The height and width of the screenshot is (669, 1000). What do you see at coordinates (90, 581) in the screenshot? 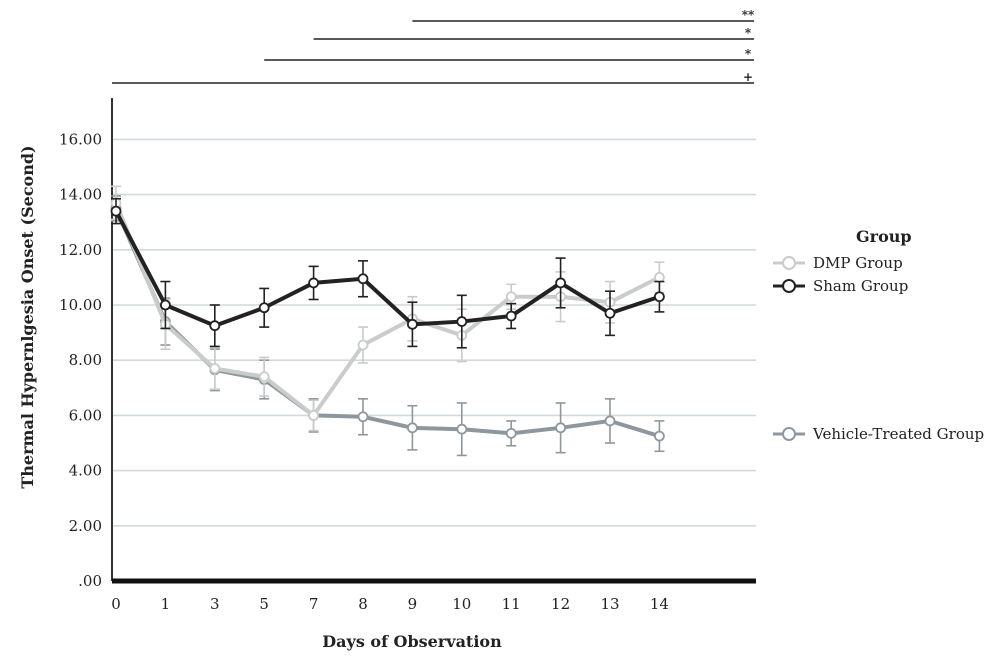
I see `y-tick-label: .00` at bounding box center [90, 581].